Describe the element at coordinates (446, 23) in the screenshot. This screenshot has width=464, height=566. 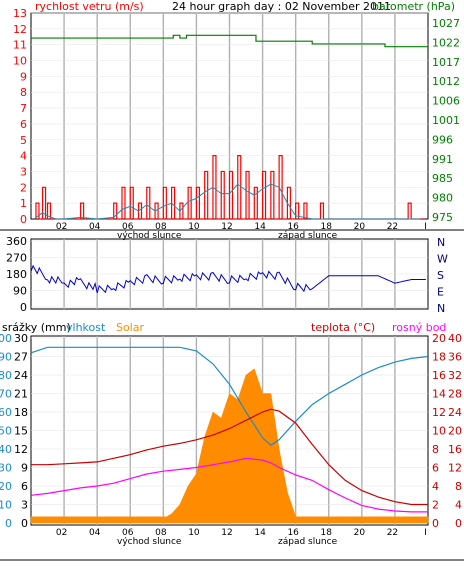
I see `pressure-tick-label: 1027` at that location.